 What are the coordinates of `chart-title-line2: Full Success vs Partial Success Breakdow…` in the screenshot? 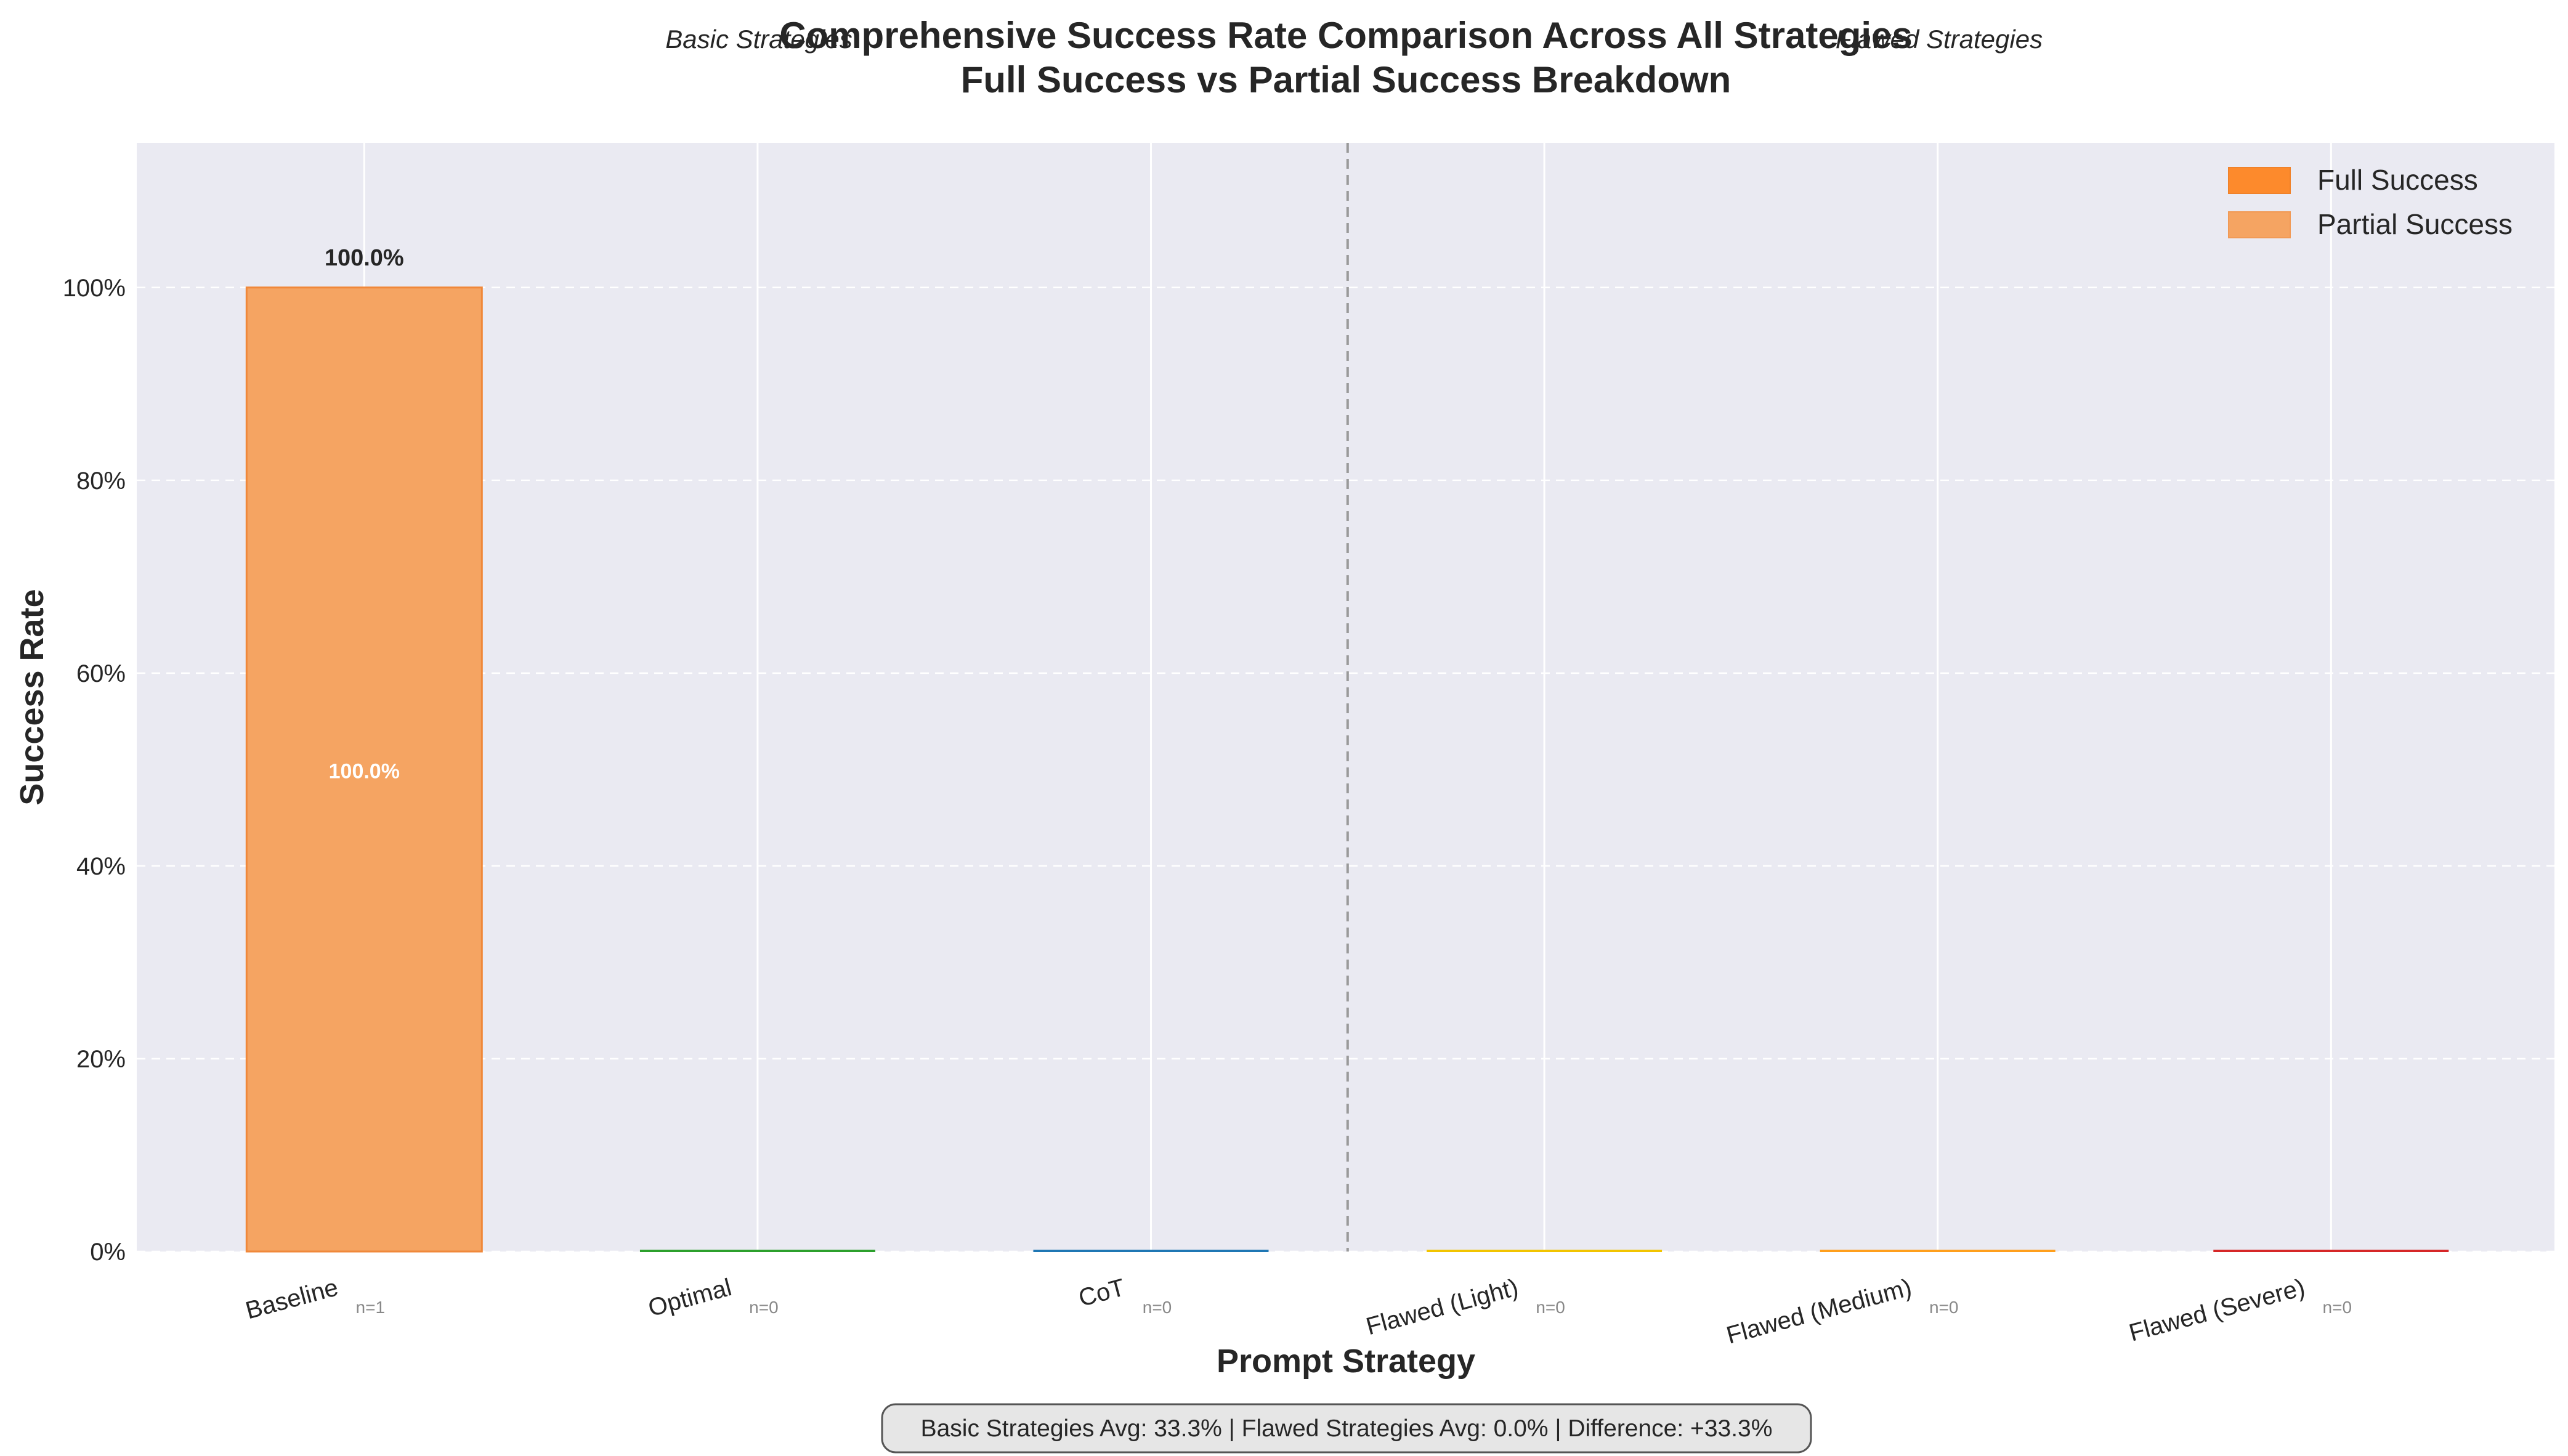 It's located at (1346, 79).